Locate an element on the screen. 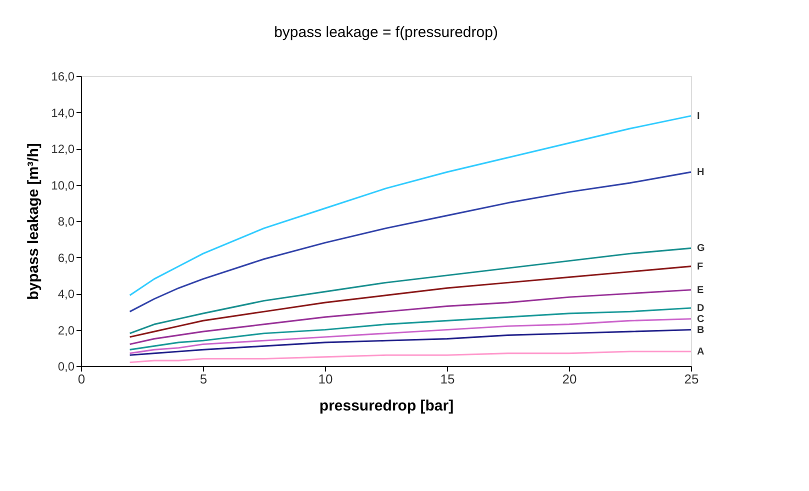 The height and width of the screenshot is (491, 809). series-label: F is located at coordinates (700, 266).